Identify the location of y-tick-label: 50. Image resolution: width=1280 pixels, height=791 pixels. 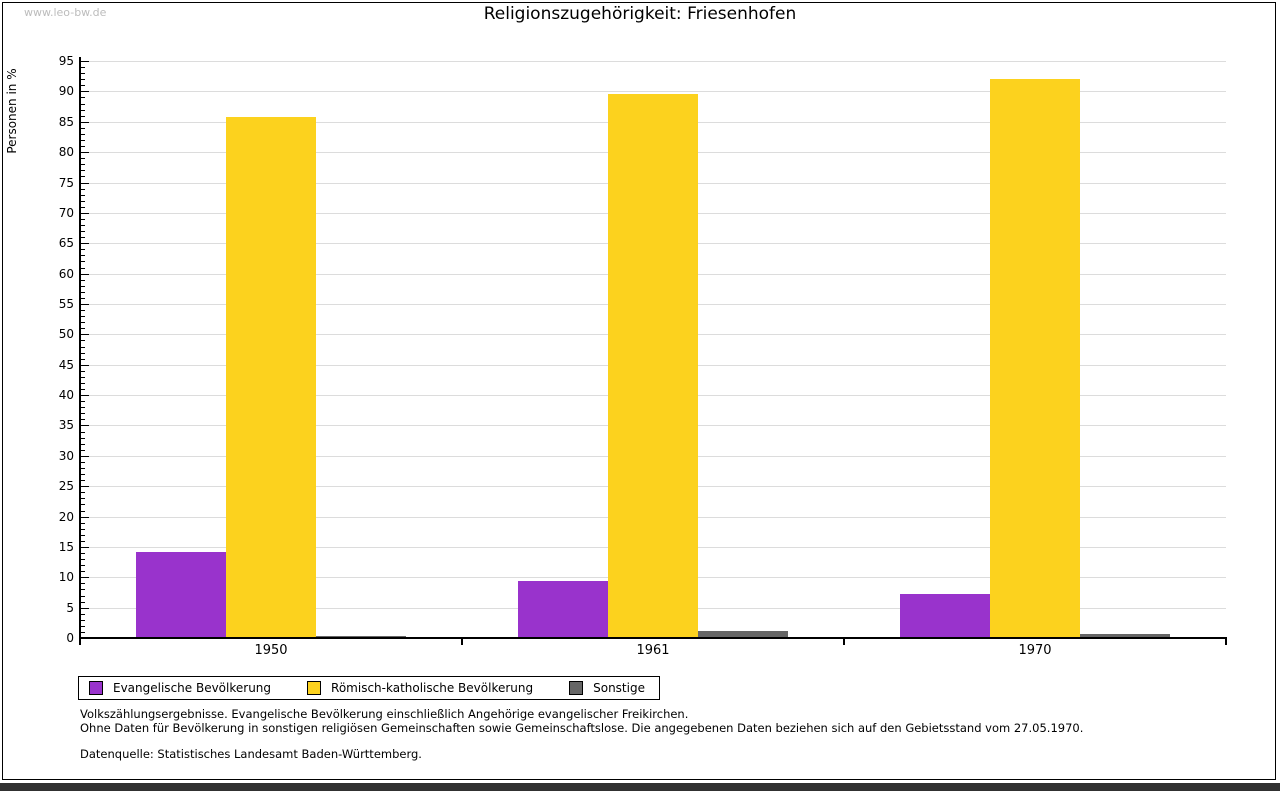
(66, 334).